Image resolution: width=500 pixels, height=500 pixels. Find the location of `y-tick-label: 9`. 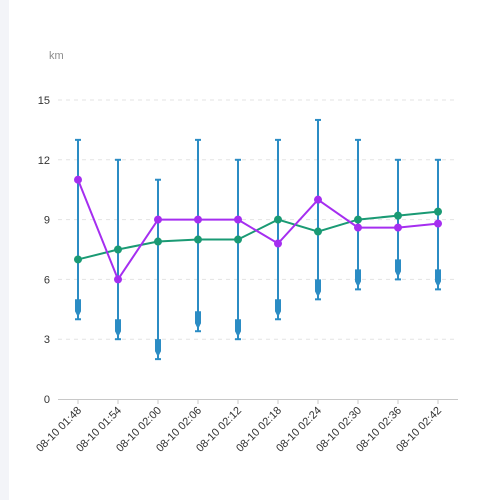

y-tick-label: 9 is located at coordinates (47, 221).